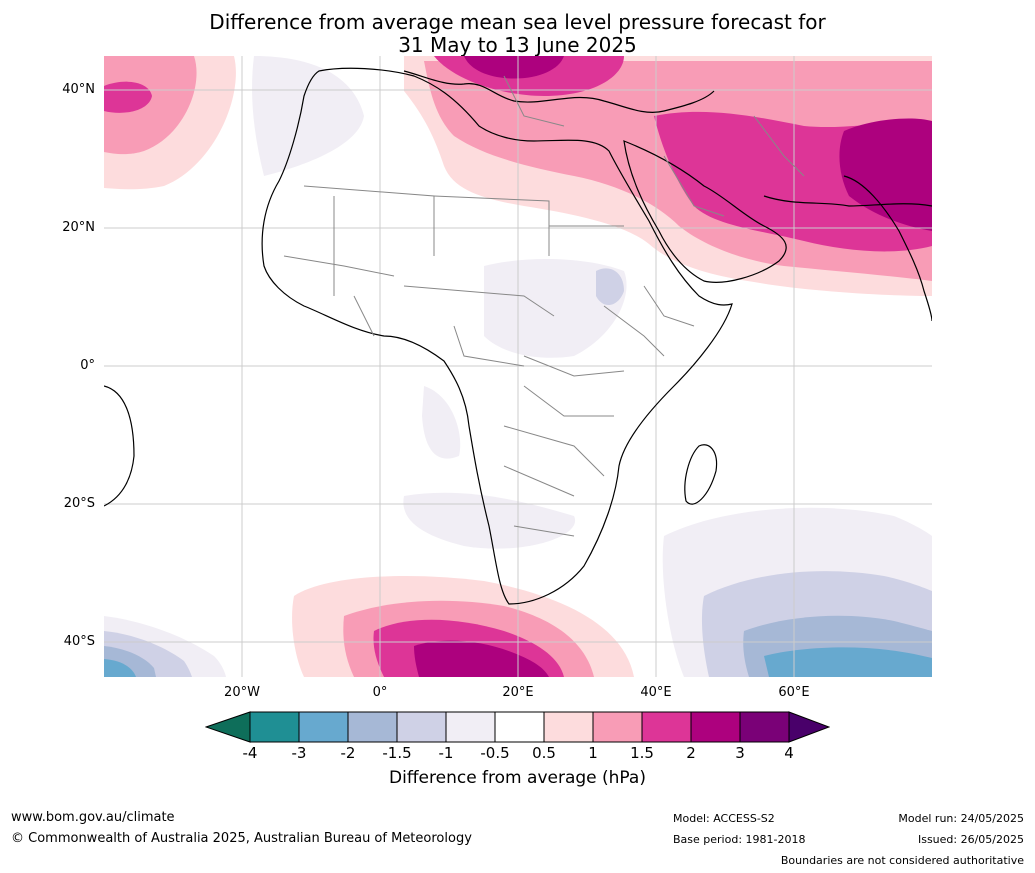 The height and width of the screenshot is (873, 1035). I want to click on colorbar, so click(517, 727).